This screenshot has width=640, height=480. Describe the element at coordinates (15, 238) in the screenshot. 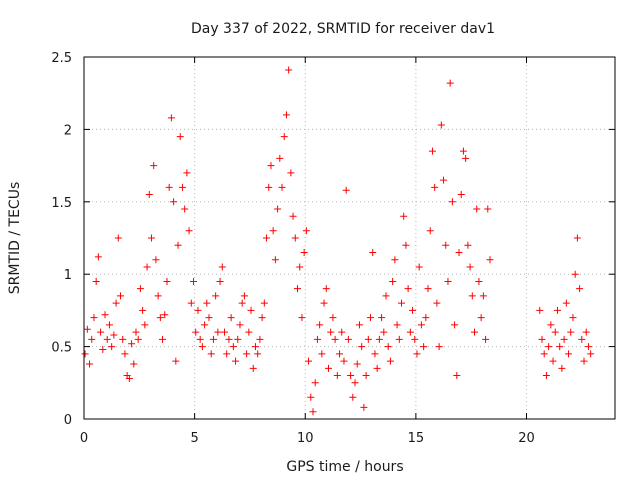

I see `y-axis-label: SRMTID / TECUs` at that location.